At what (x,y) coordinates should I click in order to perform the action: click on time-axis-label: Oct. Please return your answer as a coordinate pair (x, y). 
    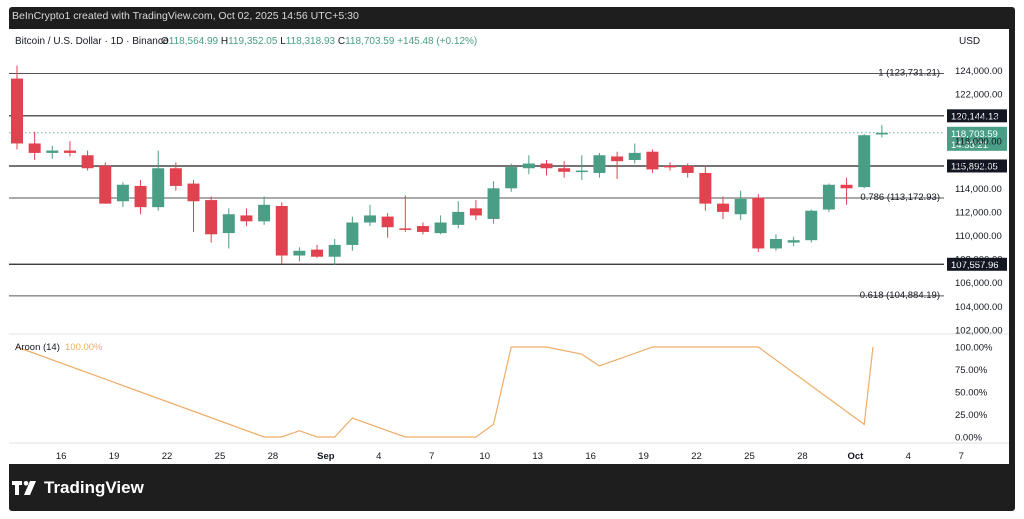
    Looking at the image, I should click on (855, 456).